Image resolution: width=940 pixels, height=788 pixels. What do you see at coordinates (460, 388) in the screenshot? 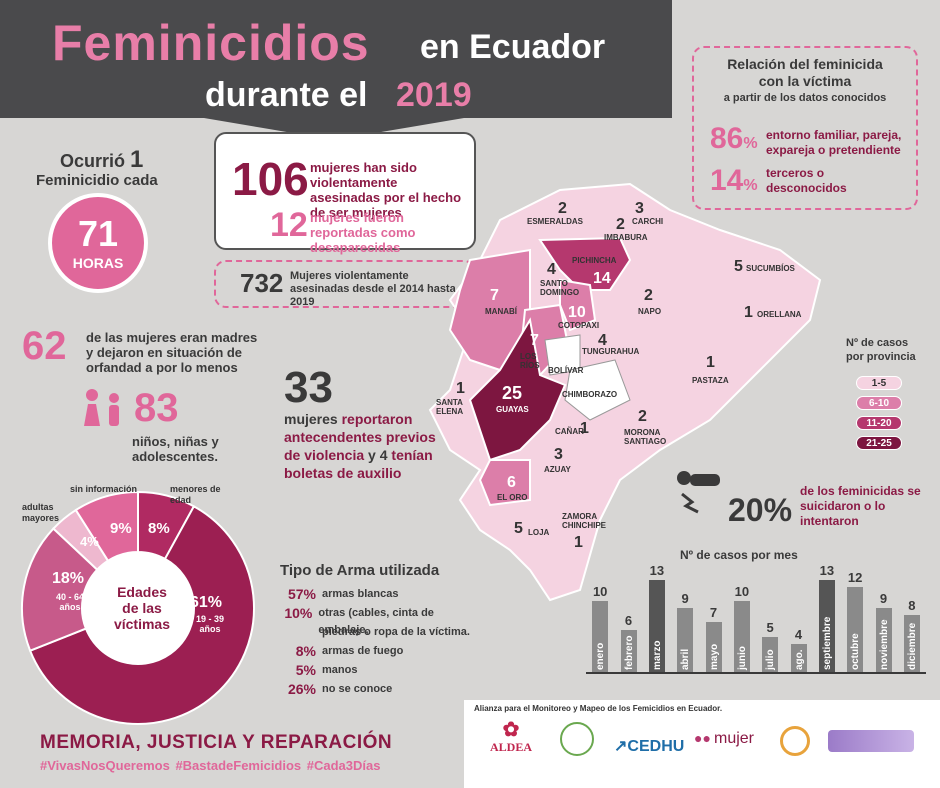
I see `prov-santa-elena-n: 1` at bounding box center [460, 388].